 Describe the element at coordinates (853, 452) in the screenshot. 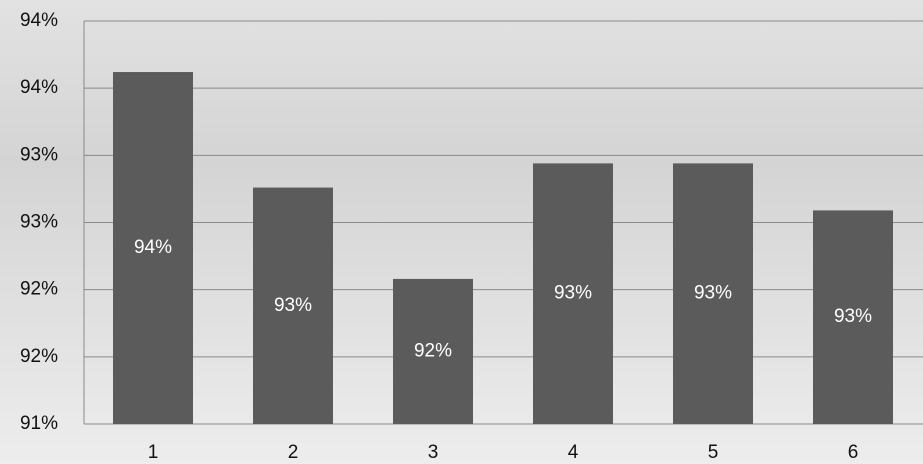

I see `x-tick-label: 6` at that location.